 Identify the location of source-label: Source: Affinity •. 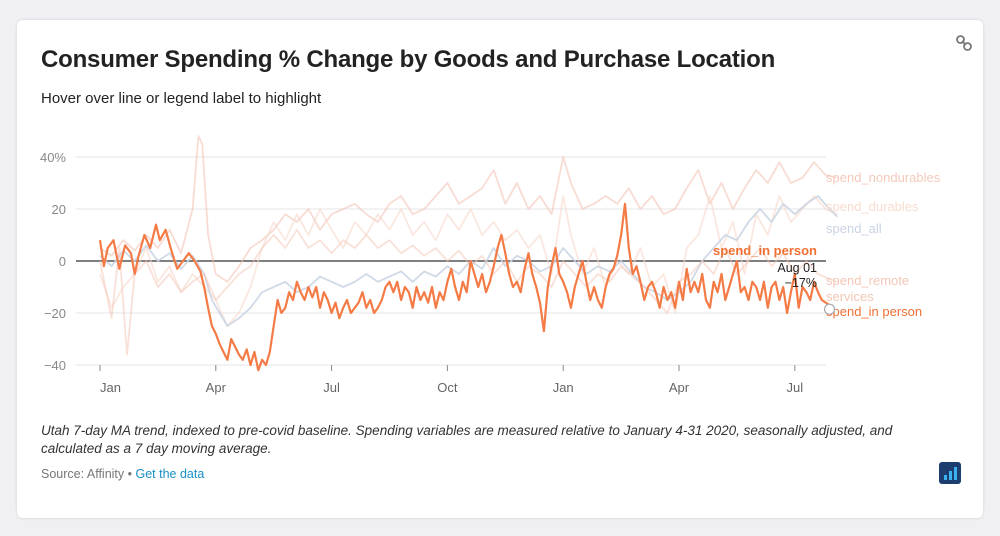
(88, 474).